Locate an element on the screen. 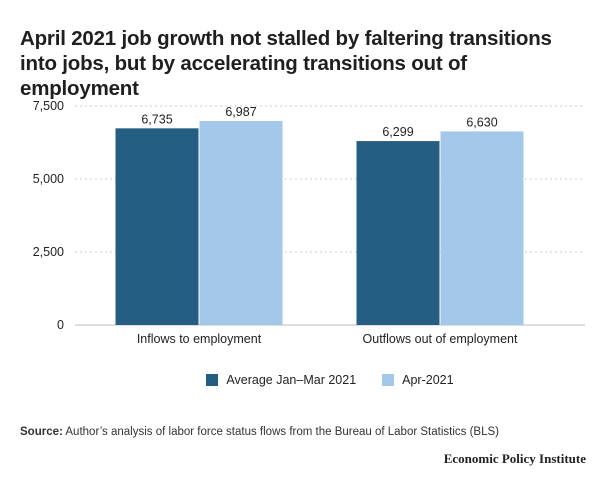 Image resolution: width=600 pixels, height=477 pixels. y-tick-label: 2,500 is located at coordinates (48, 252).